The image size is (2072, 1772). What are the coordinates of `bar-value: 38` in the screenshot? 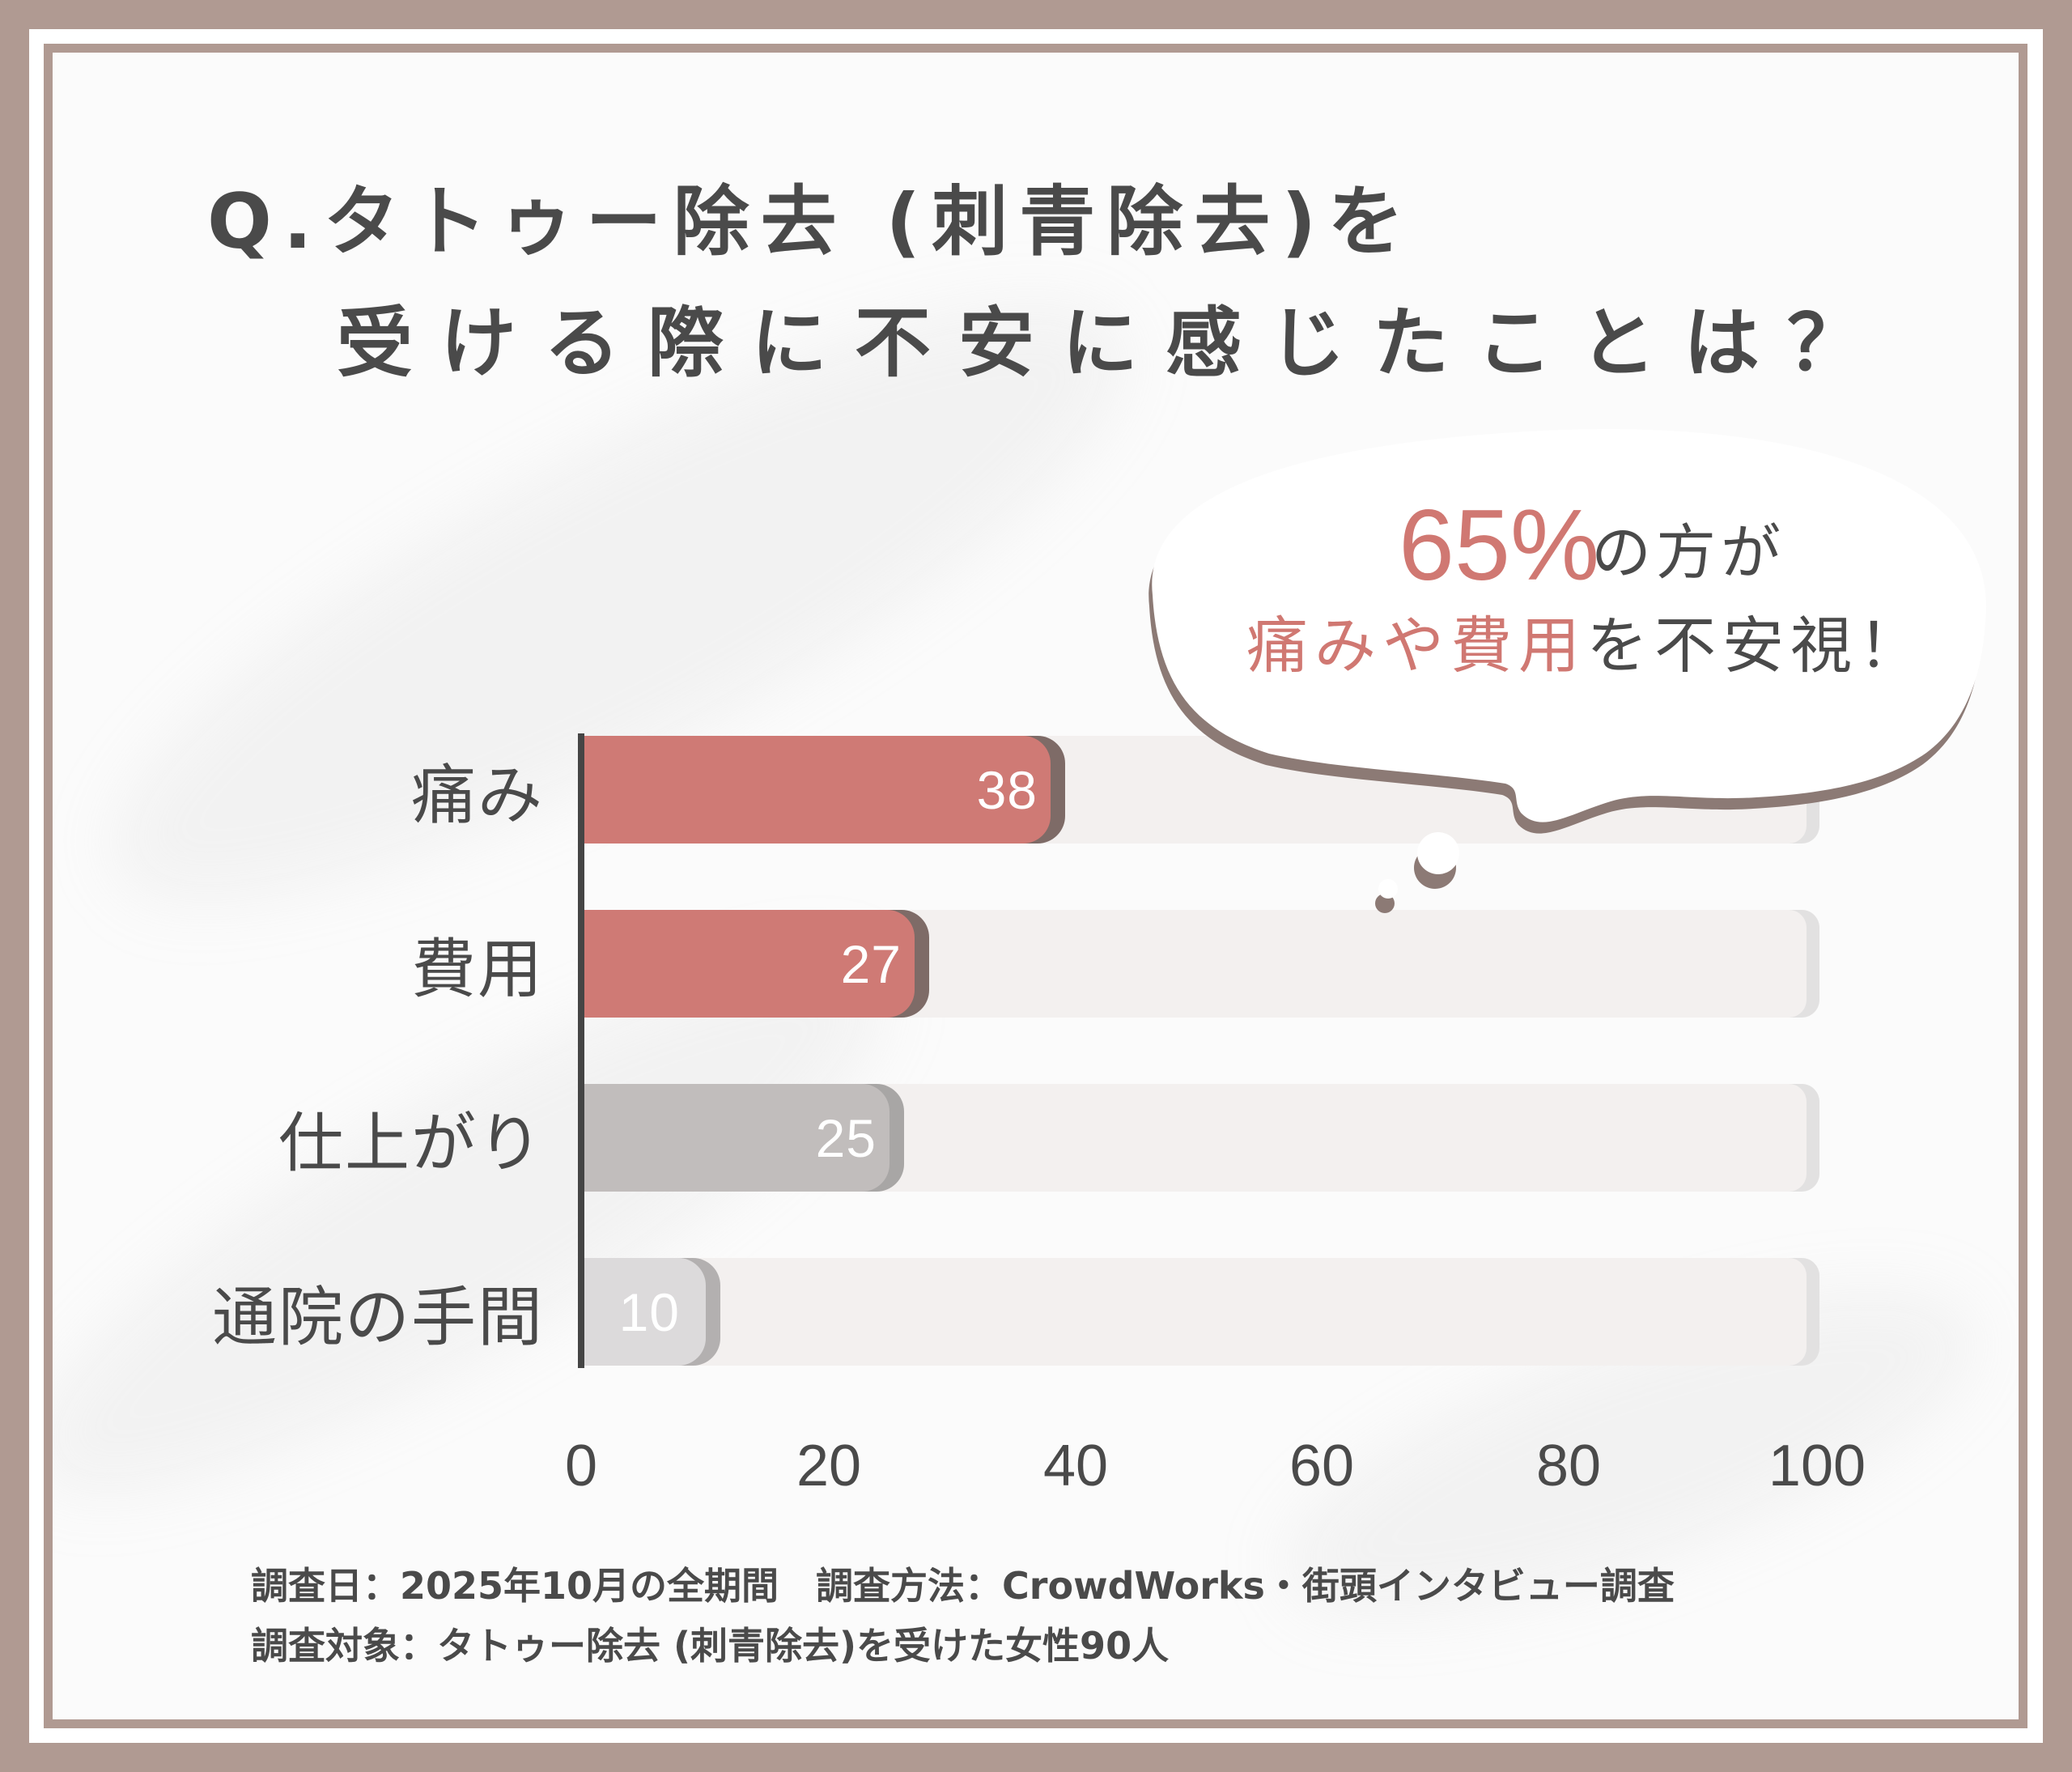 It's located at (1007, 790).